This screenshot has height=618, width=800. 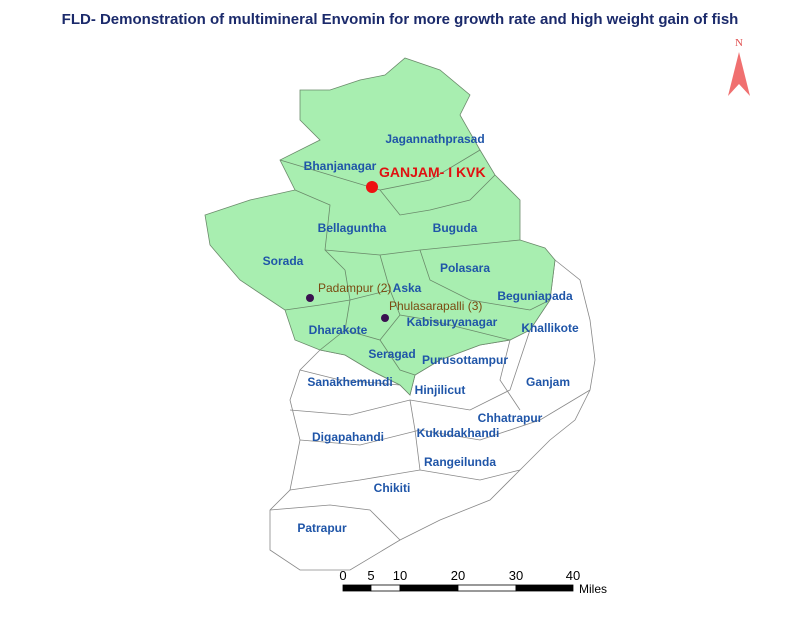 I want to click on district-label: Bellaguntha, so click(x=352, y=228).